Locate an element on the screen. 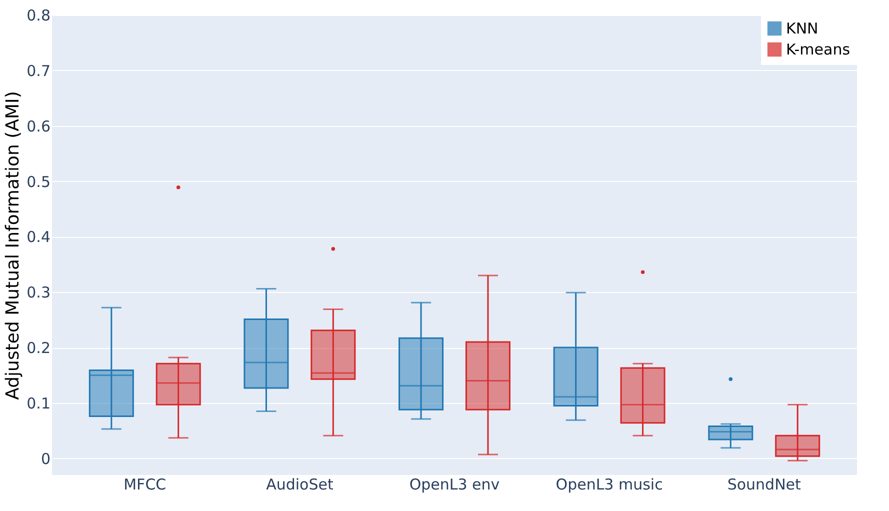 Image resolution: width=889 pixels, height=511 pixels. y-tick-label: 0.2 is located at coordinates (38, 348).